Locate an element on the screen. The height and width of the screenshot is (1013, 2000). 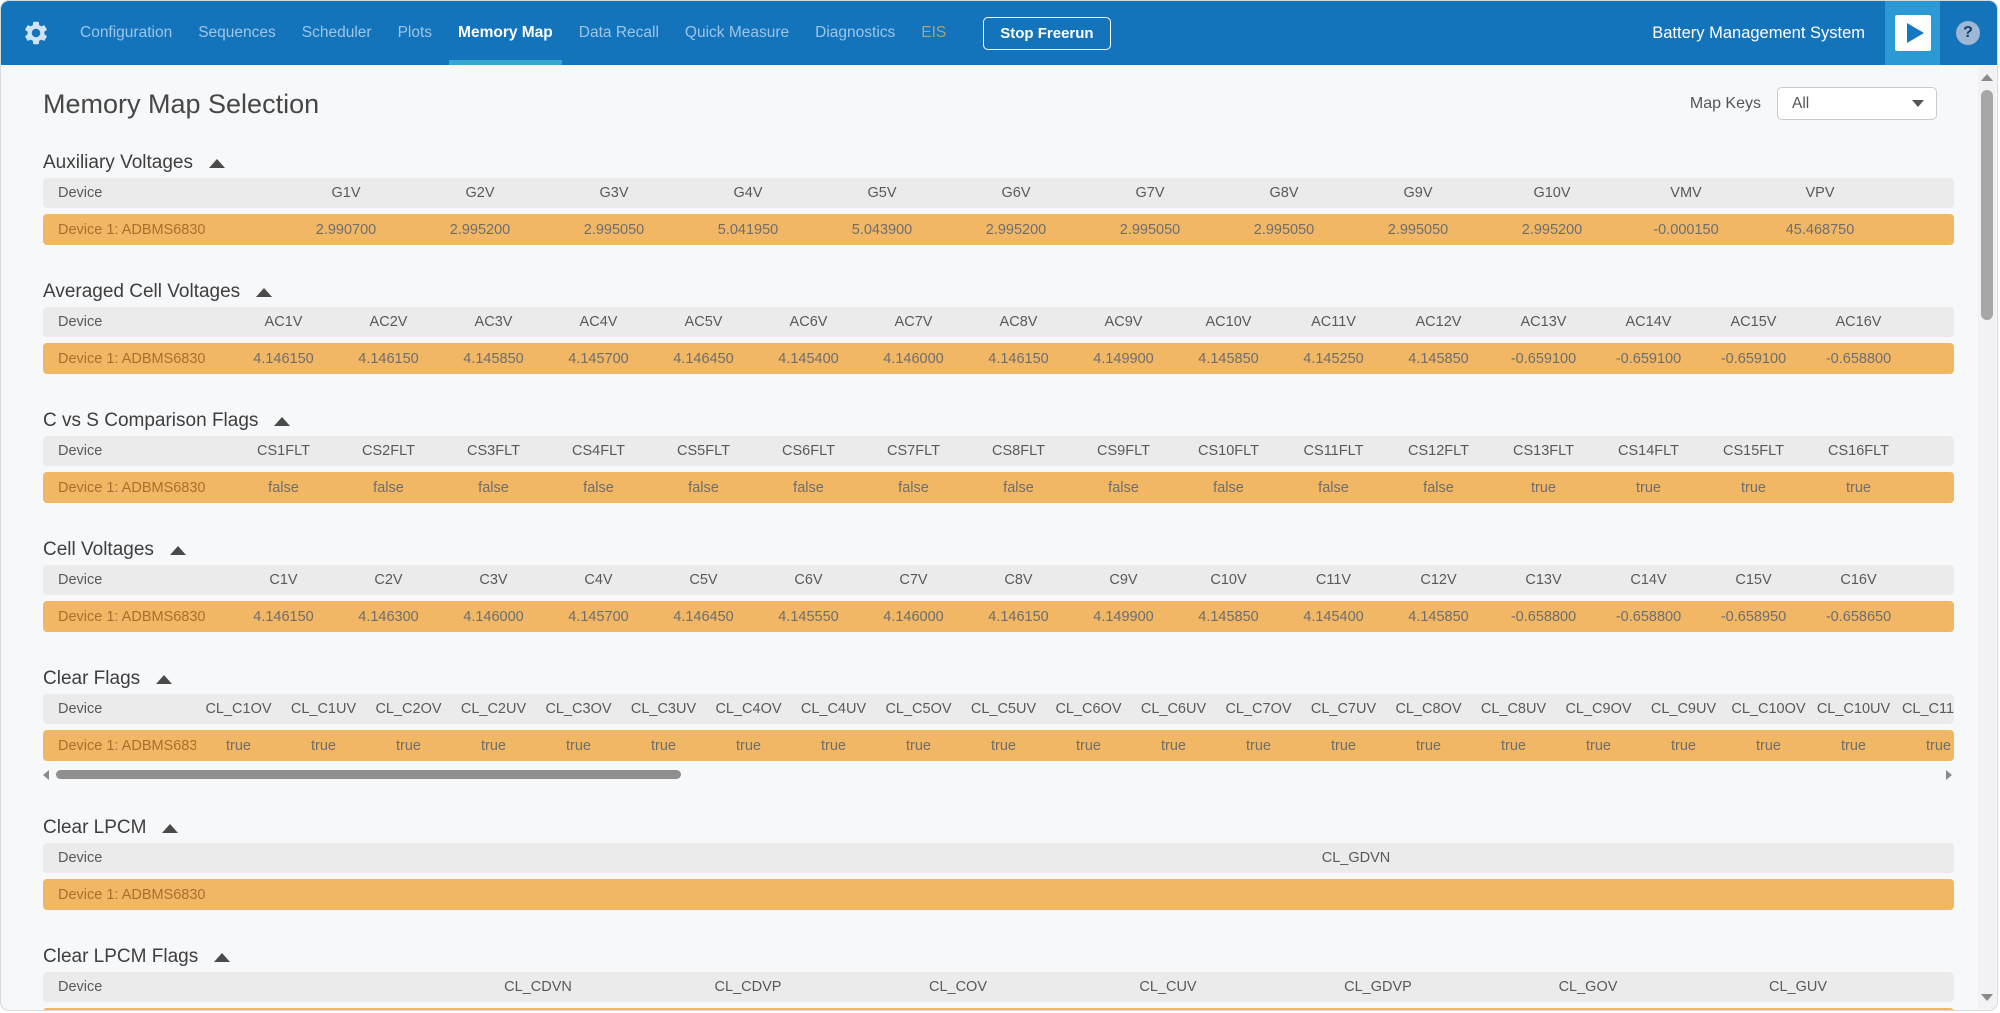
column-header: CS7FLT is located at coordinates (913, 451).